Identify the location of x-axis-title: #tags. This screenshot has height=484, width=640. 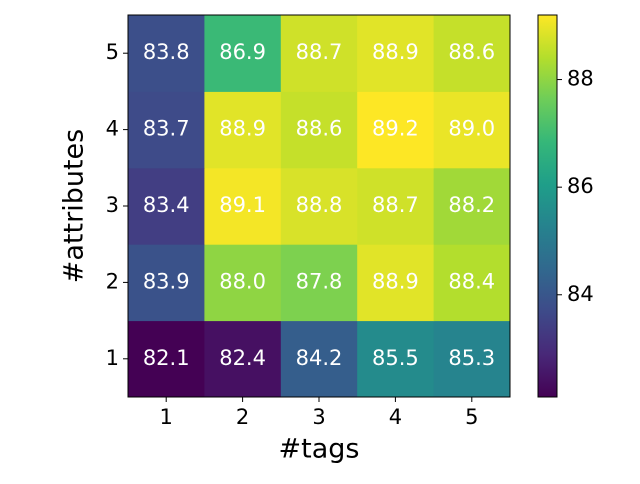
(319, 449).